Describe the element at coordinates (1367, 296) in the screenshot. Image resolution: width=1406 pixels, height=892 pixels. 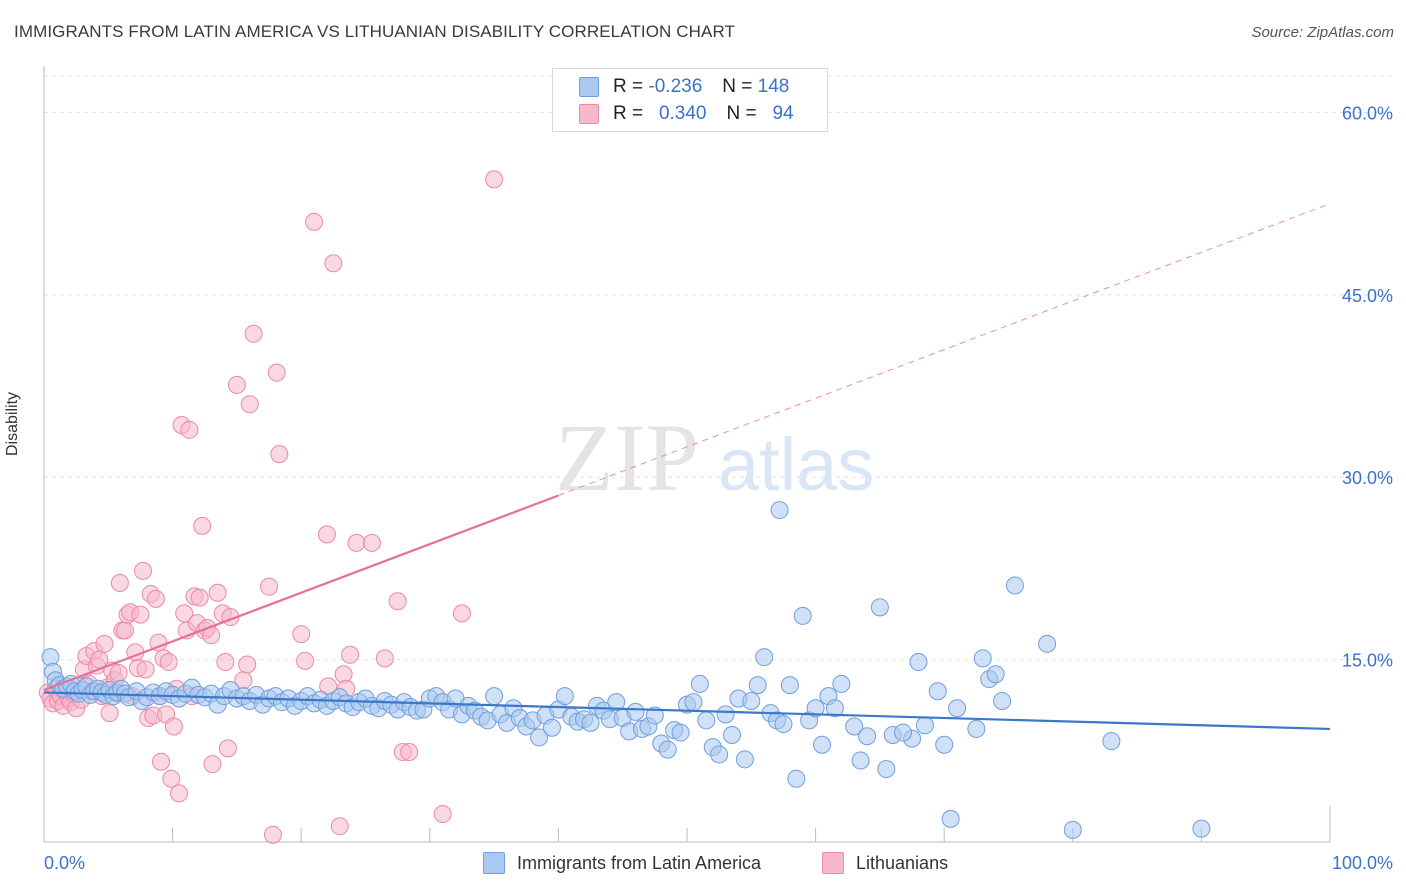
I see `y-tick-label: 45.0%` at that location.